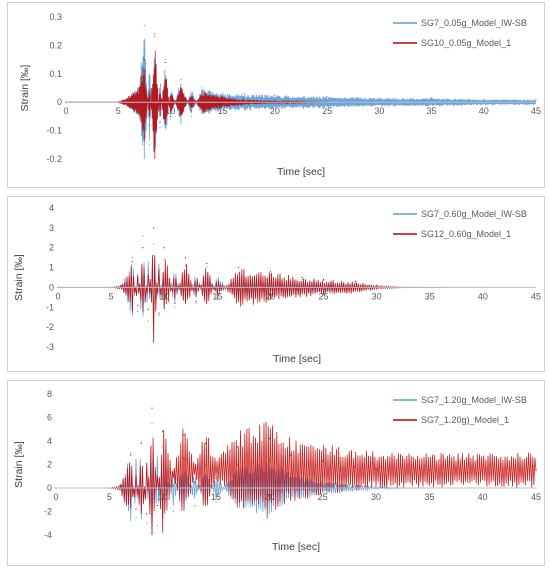  Describe the element at coordinates (51, 248) in the screenshot. I see `y-tick-label: 2` at that location.